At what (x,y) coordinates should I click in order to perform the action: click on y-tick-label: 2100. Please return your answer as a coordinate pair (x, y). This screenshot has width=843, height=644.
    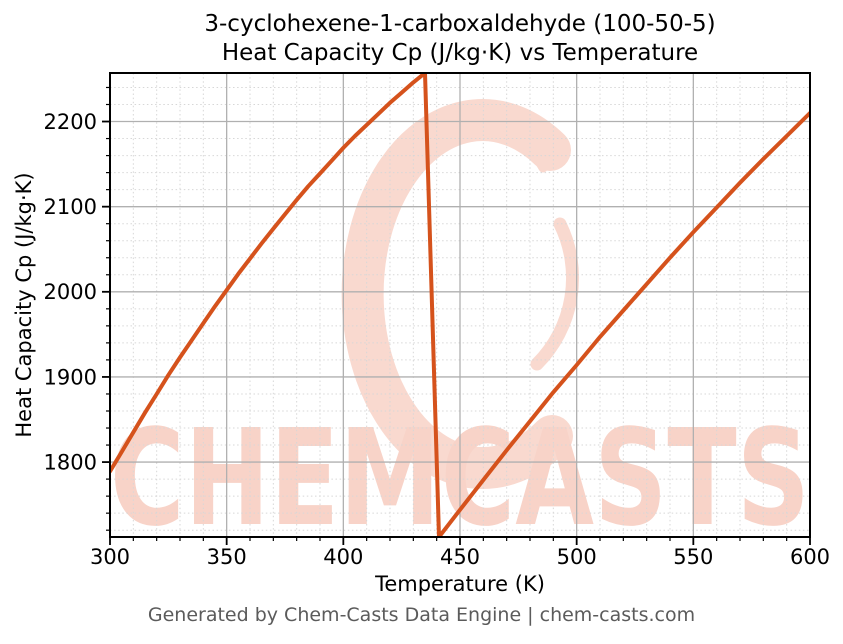
    Looking at the image, I should click on (70, 207).